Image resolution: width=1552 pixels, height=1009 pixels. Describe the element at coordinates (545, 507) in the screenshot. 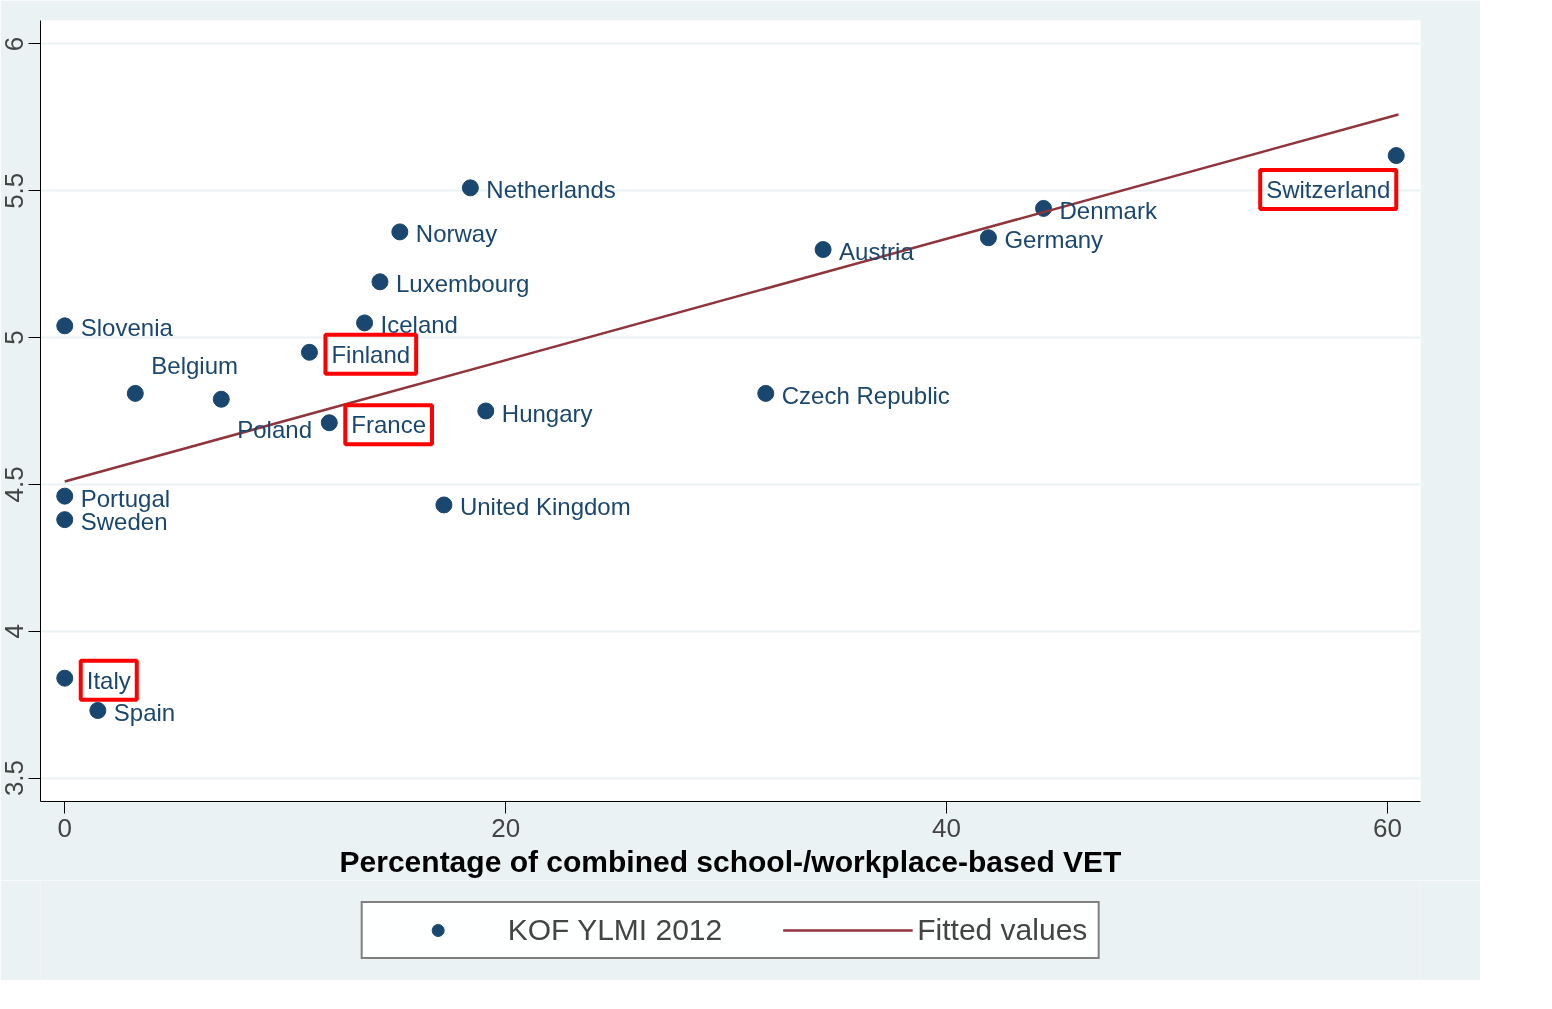

I see `annotation: United Kingdom` at that location.